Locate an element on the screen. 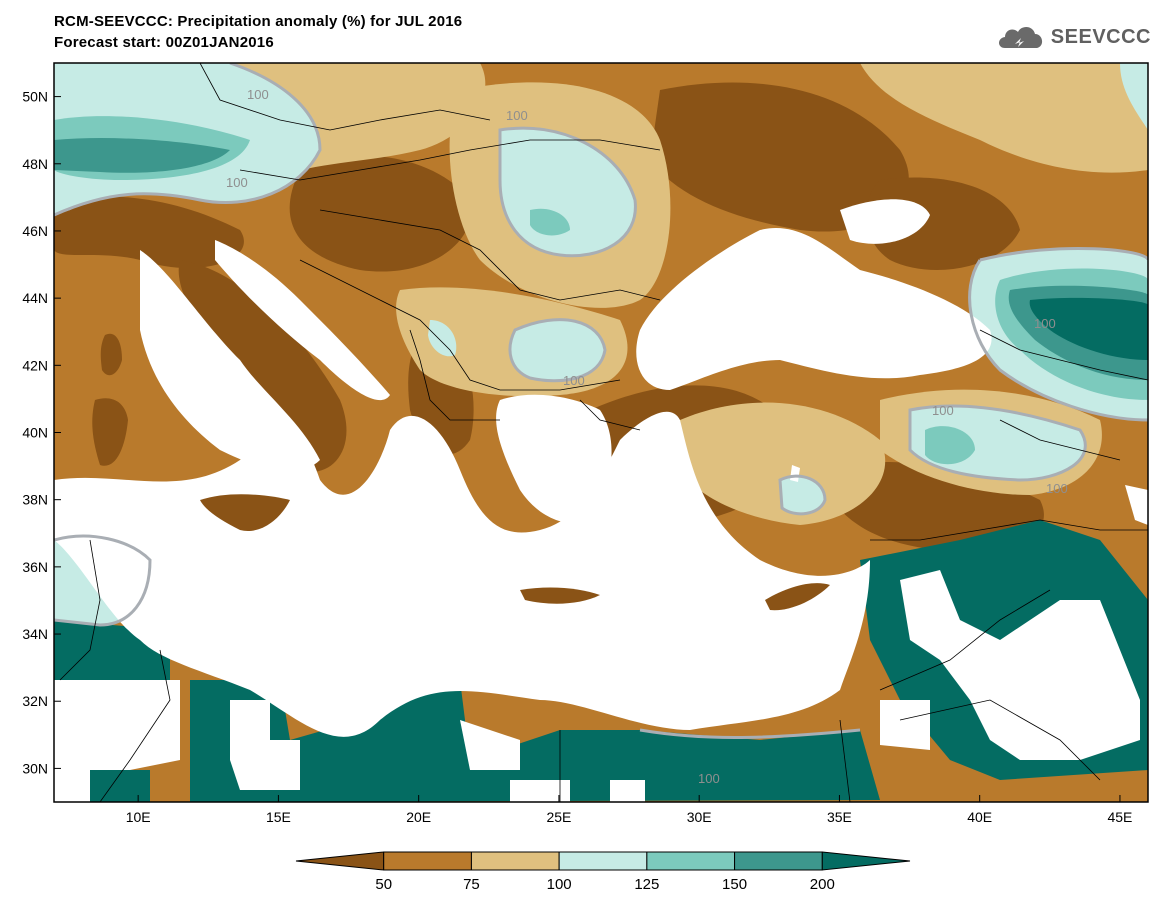 The width and height of the screenshot is (1165, 907). seevccc-logo: SEEVCCC is located at coordinates (1073, 37).